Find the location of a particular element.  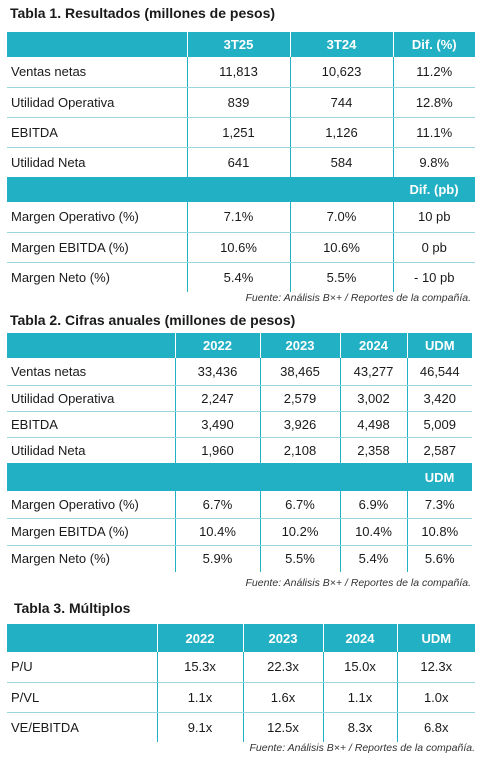

table-row: Margen Operativo (%) 7.1% 7.0% 10 pb is located at coordinates (241, 217).